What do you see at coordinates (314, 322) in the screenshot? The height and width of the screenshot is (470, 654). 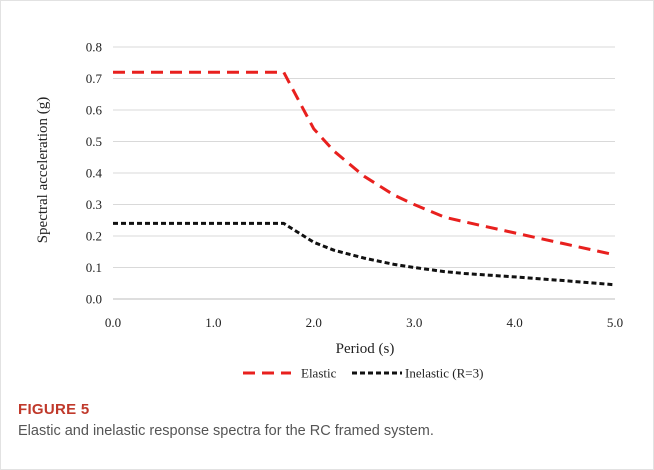 I see `x-tick-label: 2.0` at bounding box center [314, 322].